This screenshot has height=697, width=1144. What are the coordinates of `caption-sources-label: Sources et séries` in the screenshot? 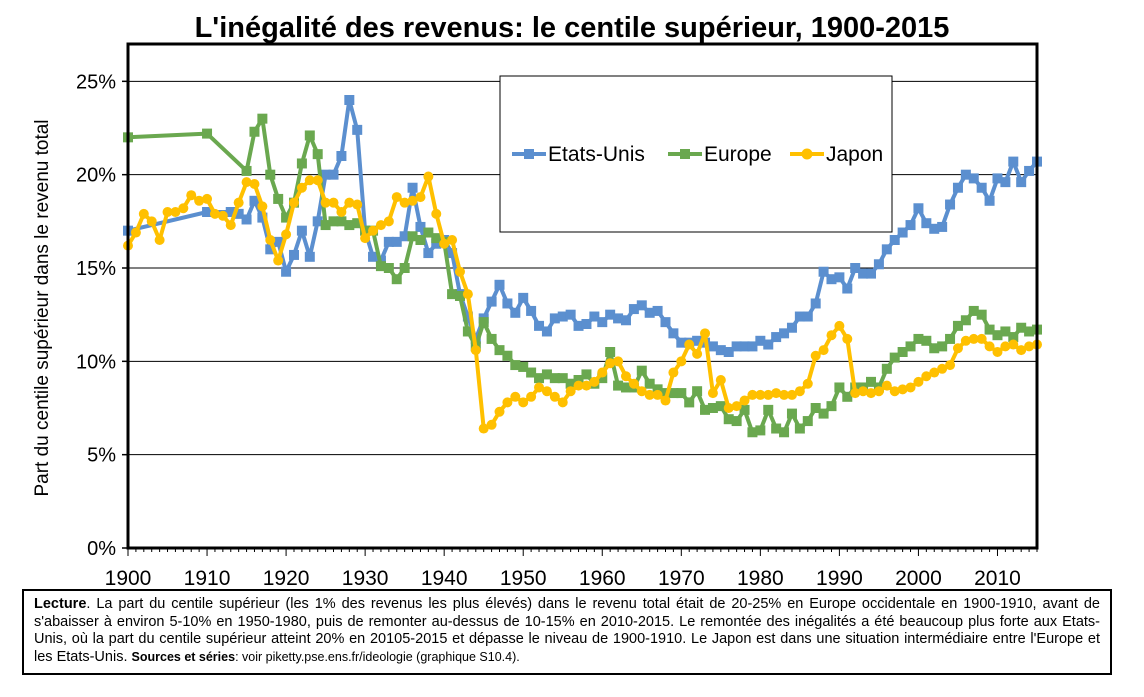 It's located at (183, 656).